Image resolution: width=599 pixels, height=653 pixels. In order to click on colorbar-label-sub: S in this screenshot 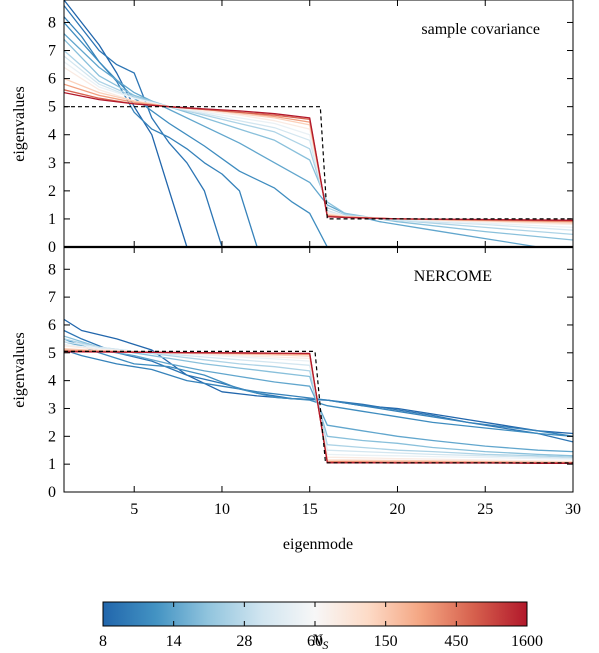, I will do `click(325, 645)`.